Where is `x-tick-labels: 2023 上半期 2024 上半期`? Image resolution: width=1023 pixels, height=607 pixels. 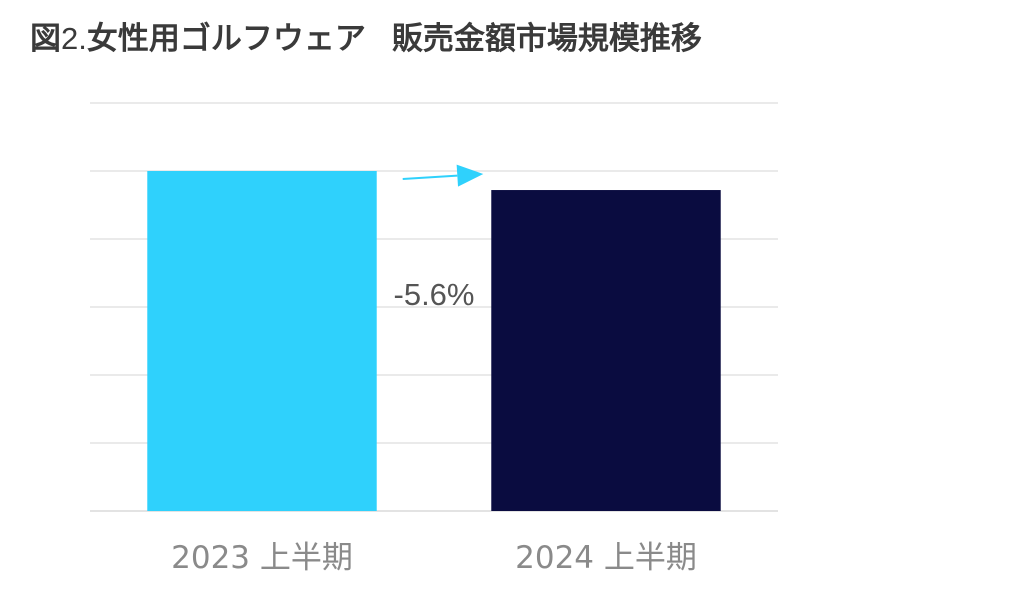
x-tick-labels: 2023 上半期 2024 上半期 is located at coordinates (434, 558).